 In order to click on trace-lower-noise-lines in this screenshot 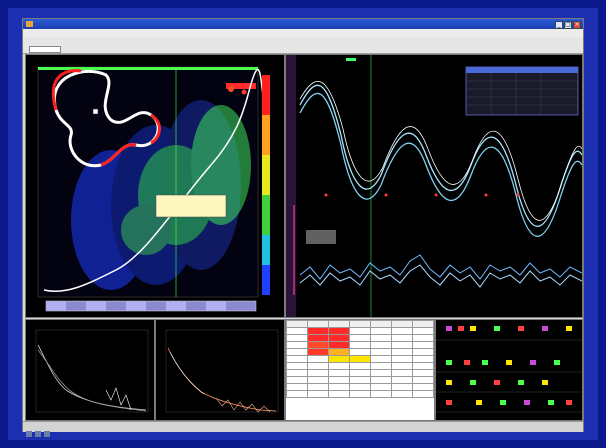, I will do `click(440, 271)`.